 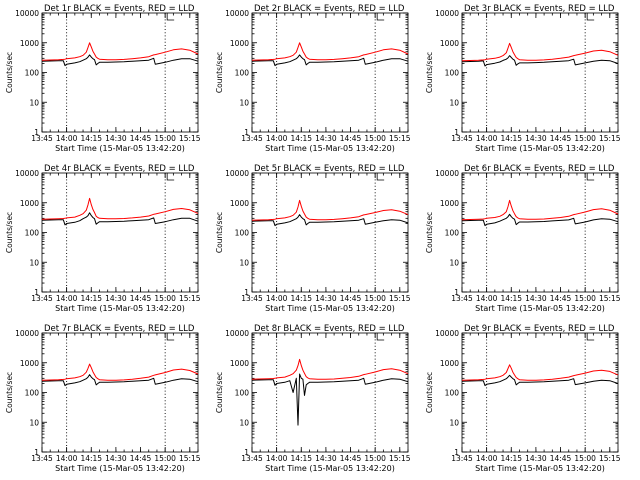 What do you see at coordinates (539, 9) in the screenshot?
I see `panel-title: Det 3r BLACK = Events, RED = LLD` at bounding box center [539, 9].